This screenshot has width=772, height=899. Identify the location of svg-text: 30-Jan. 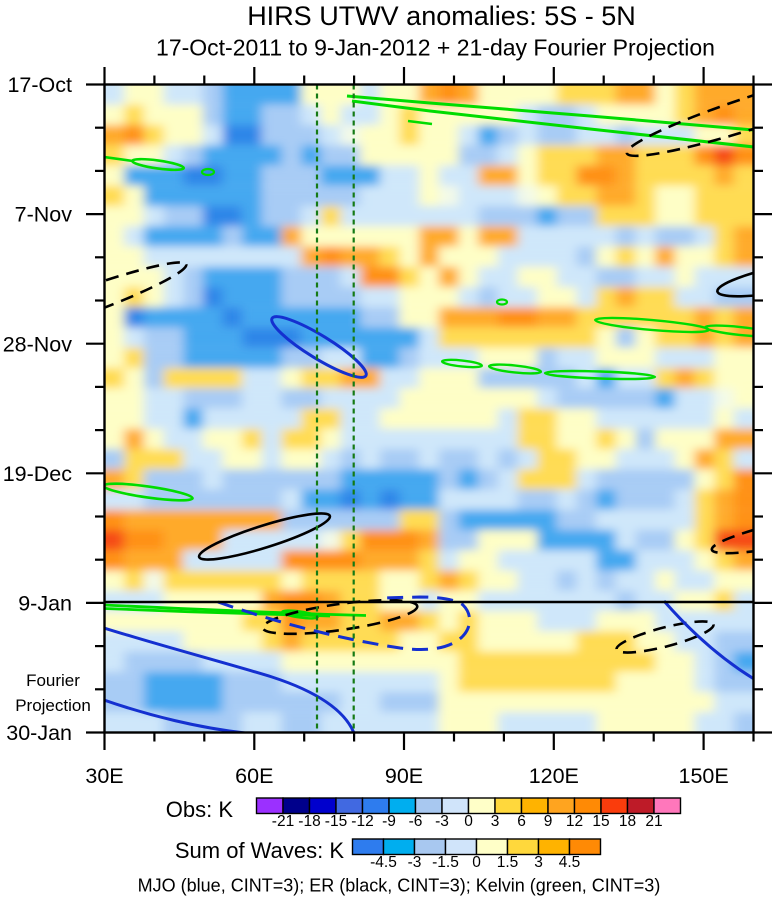
(39, 733).